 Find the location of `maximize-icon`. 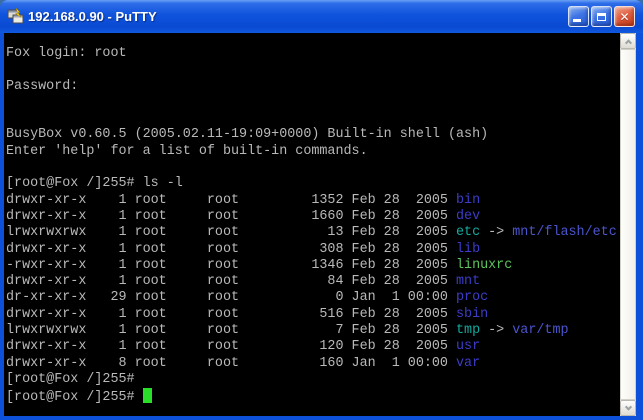

maximize-icon is located at coordinates (601, 16).